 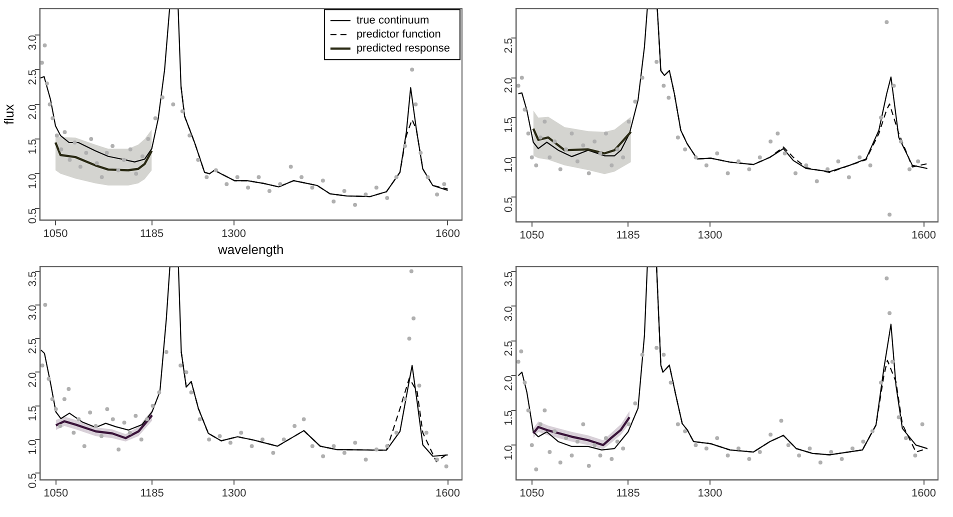 I want to click on legend-label: predicted response, so click(x=403, y=48).